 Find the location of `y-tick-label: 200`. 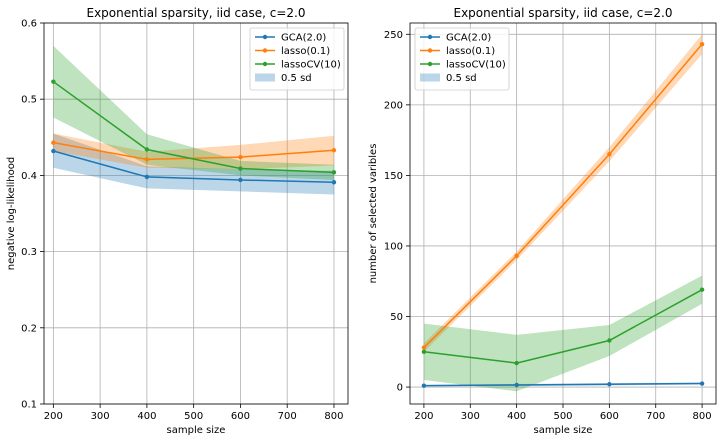

y-tick-label: 200 is located at coordinates (393, 105).